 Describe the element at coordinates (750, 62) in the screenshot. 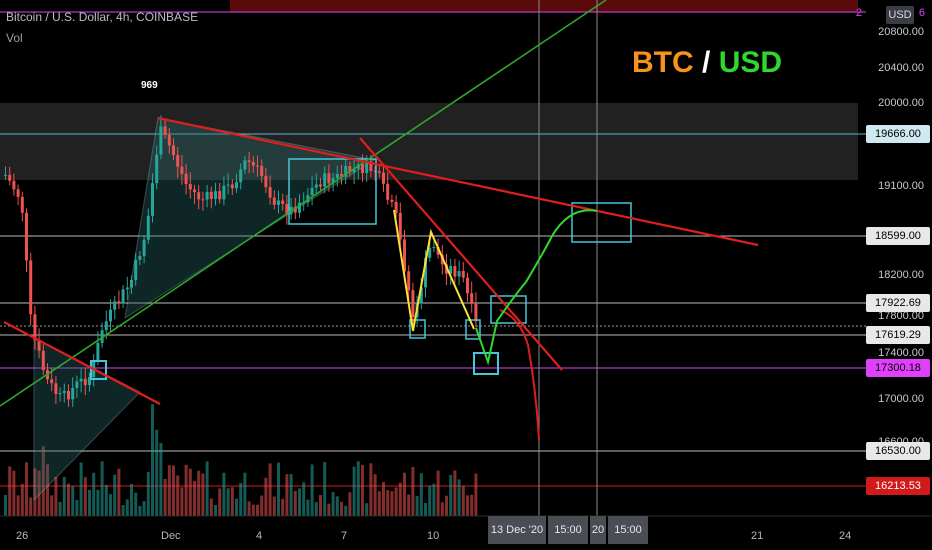

I see `title-quote: USD` at that location.